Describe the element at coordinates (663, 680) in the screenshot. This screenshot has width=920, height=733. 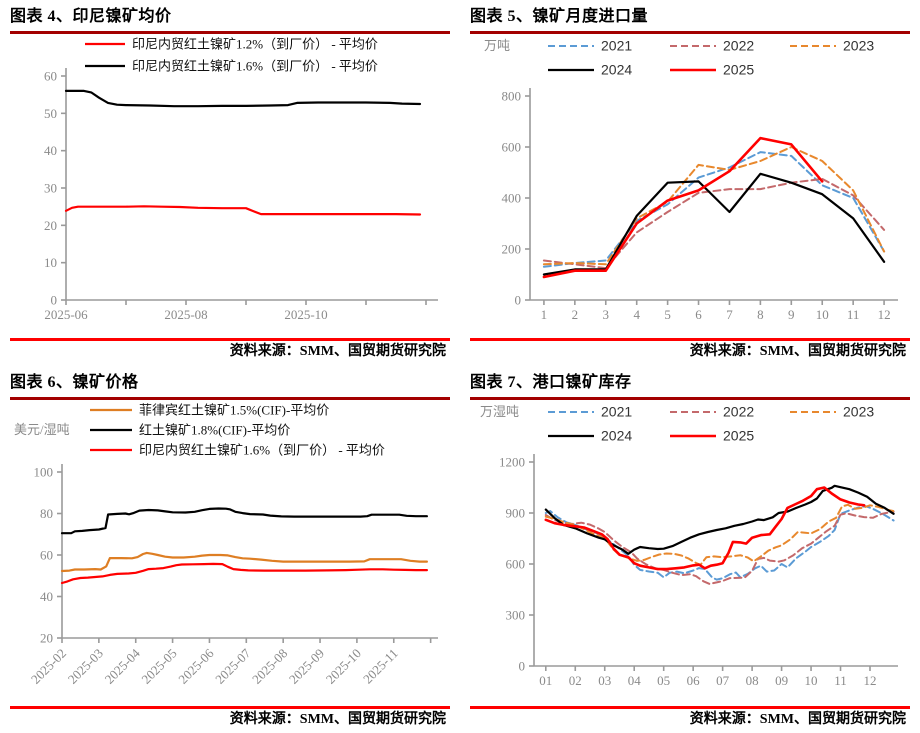
I see `svg-text: 05` at that location.